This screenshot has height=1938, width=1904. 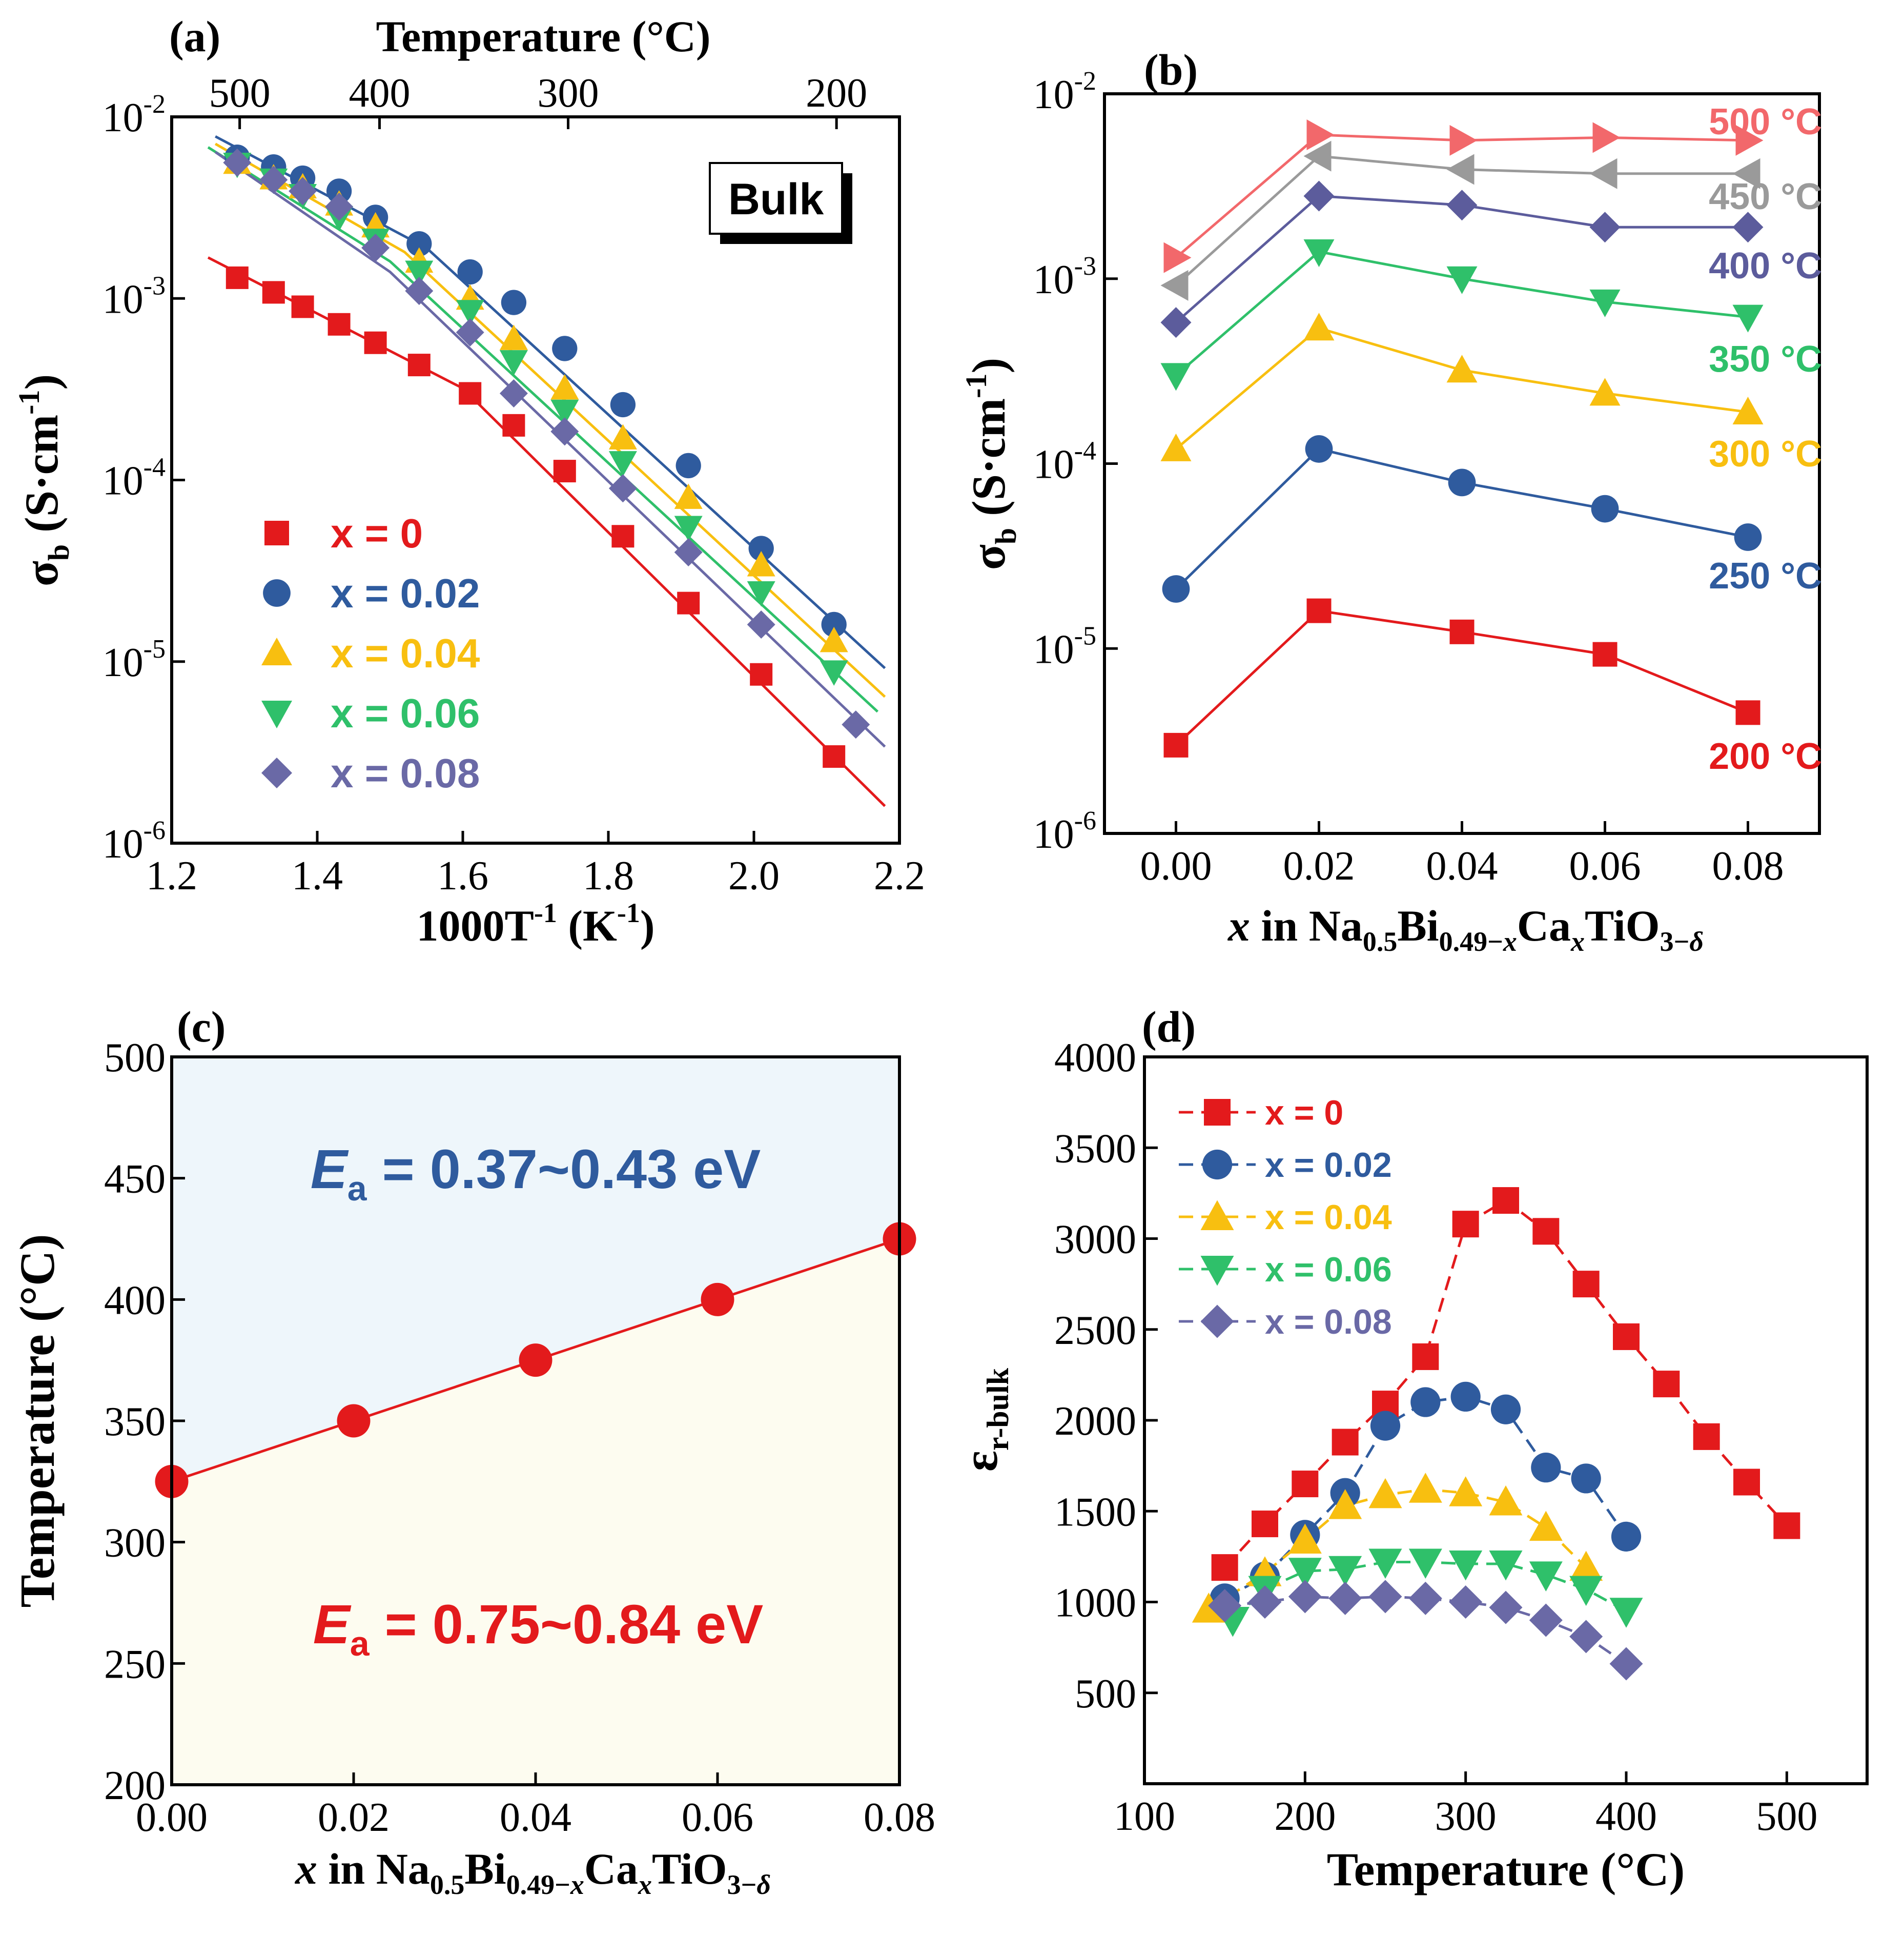 What do you see at coordinates (776, 199) in the screenshot?
I see `inset-label: Bulk` at bounding box center [776, 199].